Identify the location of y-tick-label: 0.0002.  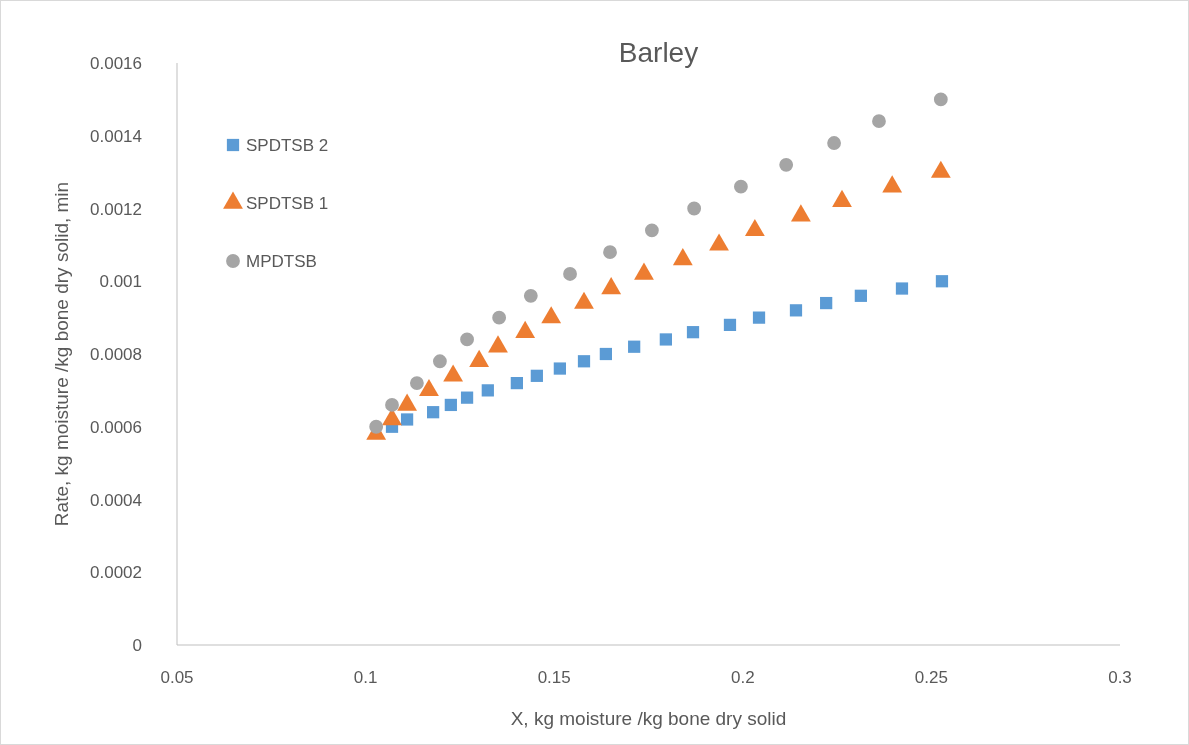
(116, 573).